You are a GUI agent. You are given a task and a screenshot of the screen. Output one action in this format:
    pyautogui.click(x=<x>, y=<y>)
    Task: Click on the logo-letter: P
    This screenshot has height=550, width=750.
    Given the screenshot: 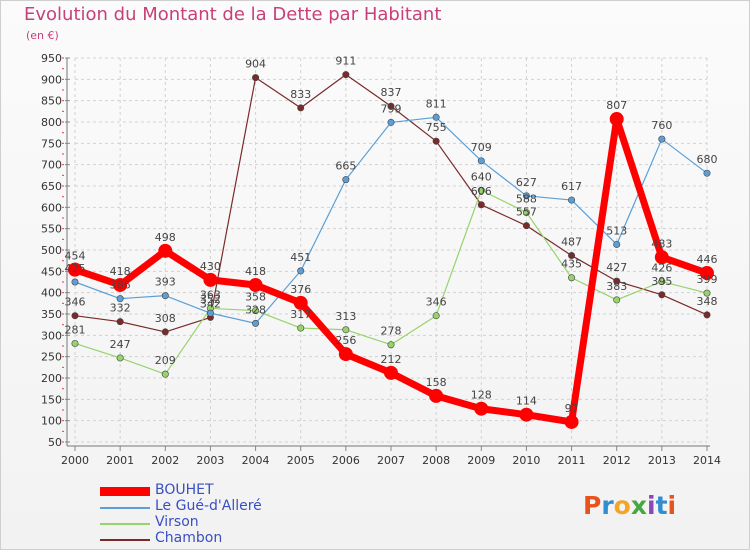 What is the action you would take?
    pyautogui.click(x=592, y=505)
    